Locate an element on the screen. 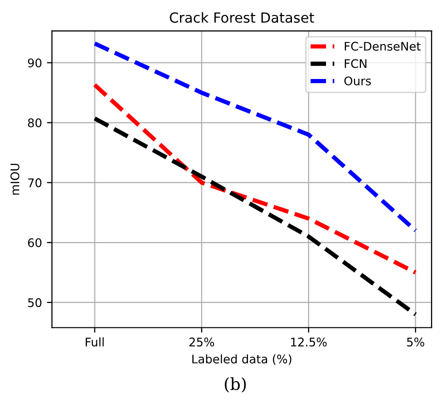 This screenshot has width=444, height=402. legend-label: FCN is located at coordinates (355, 63).